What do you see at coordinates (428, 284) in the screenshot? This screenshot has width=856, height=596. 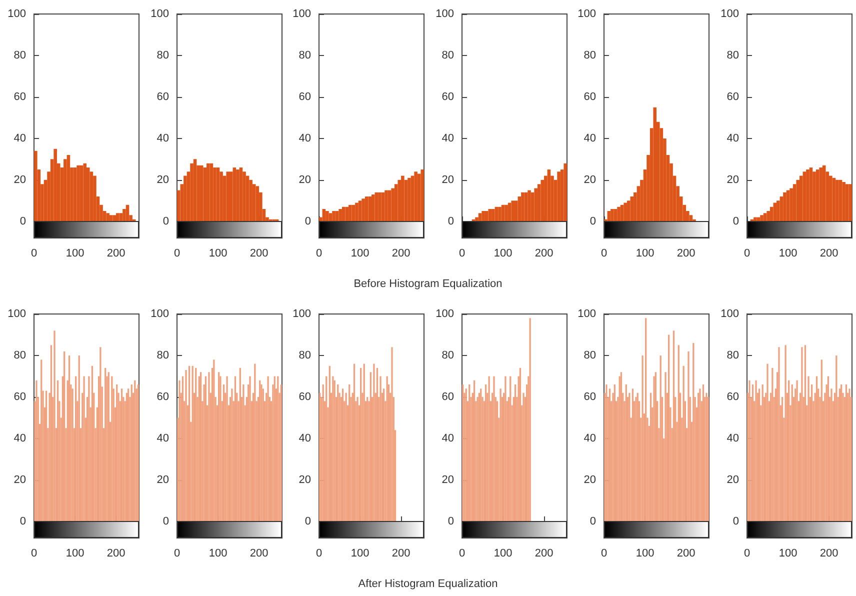 I see `text: Before Histogram Equalization` at bounding box center [428, 284].